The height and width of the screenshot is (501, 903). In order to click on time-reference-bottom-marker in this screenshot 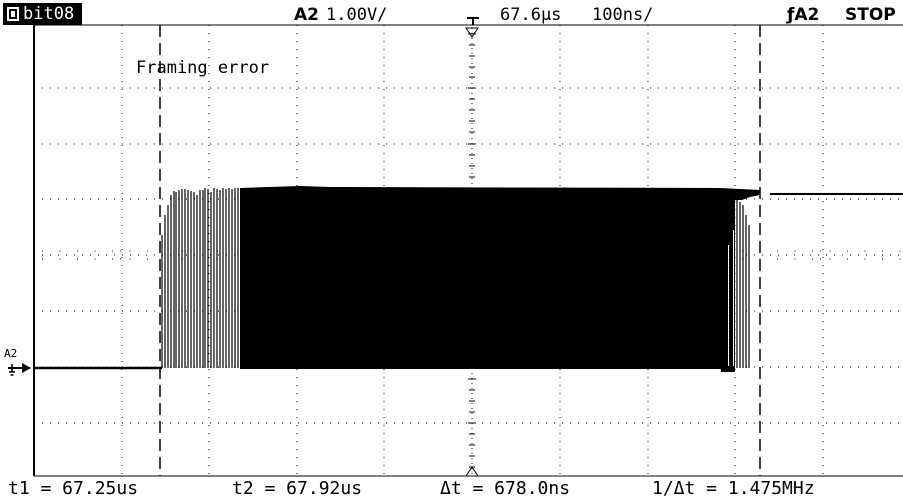, I will do `click(472, 471)`.